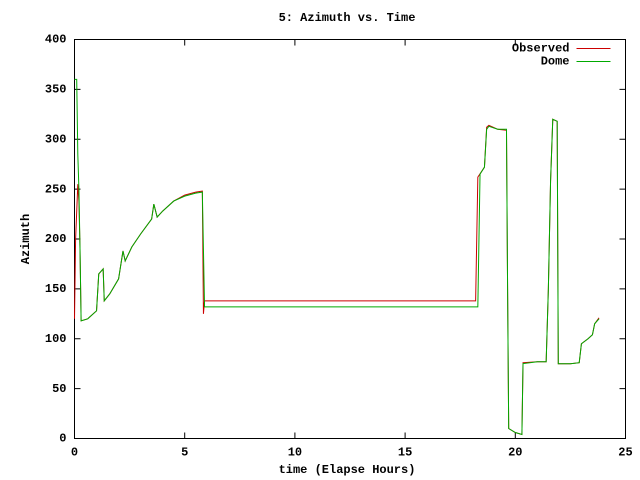  Describe the element at coordinates (625, 453) in the screenshot. I see `x-tick-label: 25` at that location.